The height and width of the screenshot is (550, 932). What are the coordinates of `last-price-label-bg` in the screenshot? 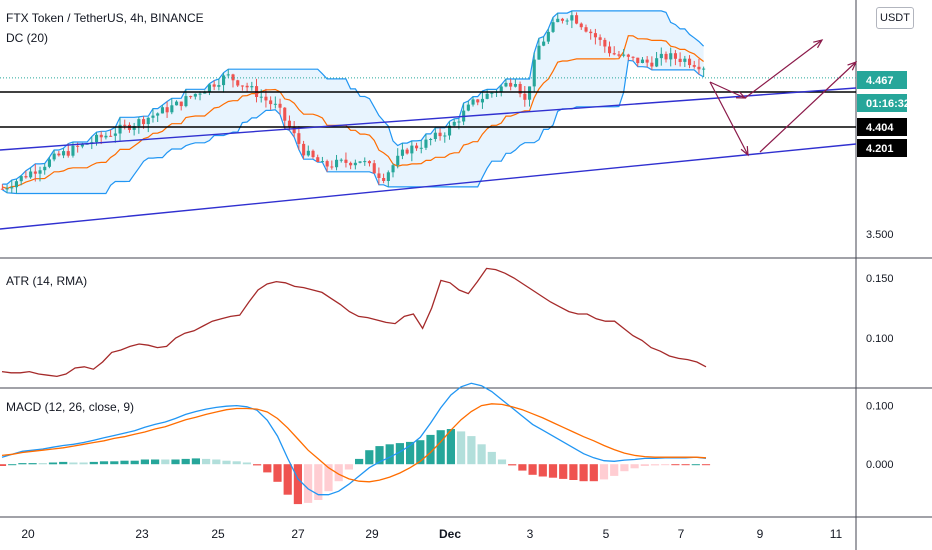 It's located at (882, 80).